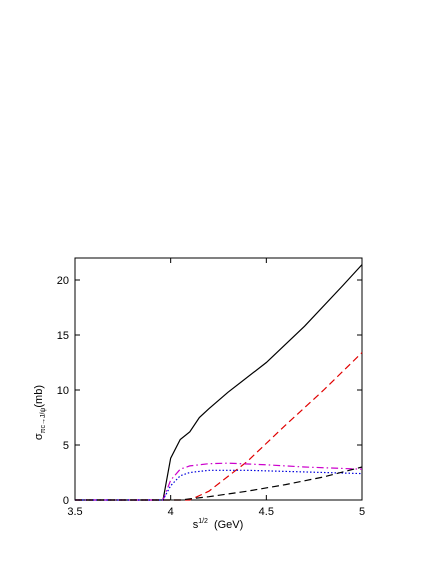 The height and width of the screenshot is (564, 436). I want to click on x-label: s1/2 (GeV), so click(218, 524).